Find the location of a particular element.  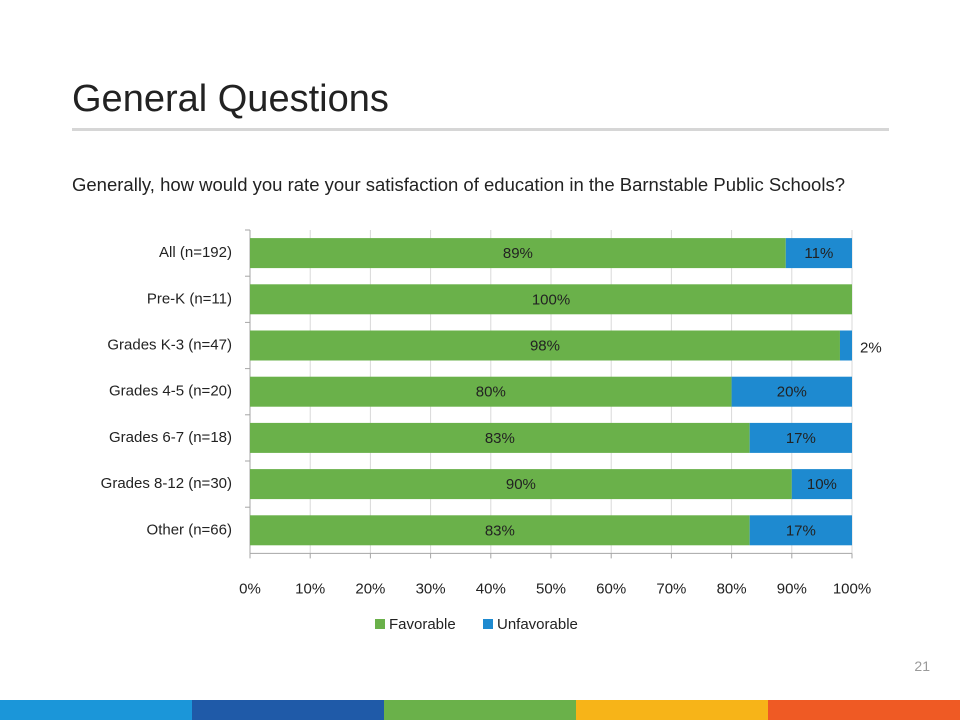

slide-title: General Questions is located at coordinates (230, 99).